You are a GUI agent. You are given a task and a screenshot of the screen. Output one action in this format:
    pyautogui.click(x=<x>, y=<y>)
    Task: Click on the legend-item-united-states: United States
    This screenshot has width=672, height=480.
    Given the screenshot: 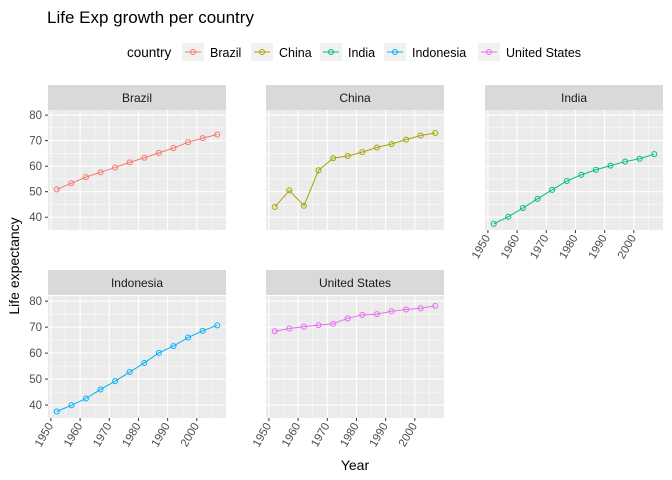 What is the action you would take?
    pyautogui.click(x=529, y=52)
    